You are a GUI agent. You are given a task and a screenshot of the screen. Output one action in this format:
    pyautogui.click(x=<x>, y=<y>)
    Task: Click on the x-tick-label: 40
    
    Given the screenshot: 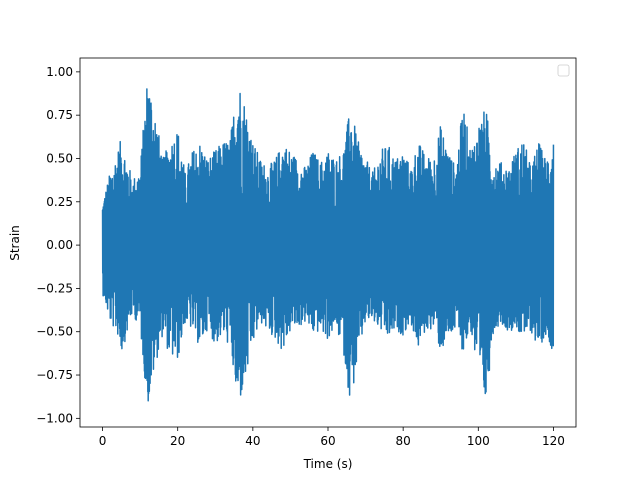 What is the action you would take?
    pyautogui.click(x=252, y=441)
    